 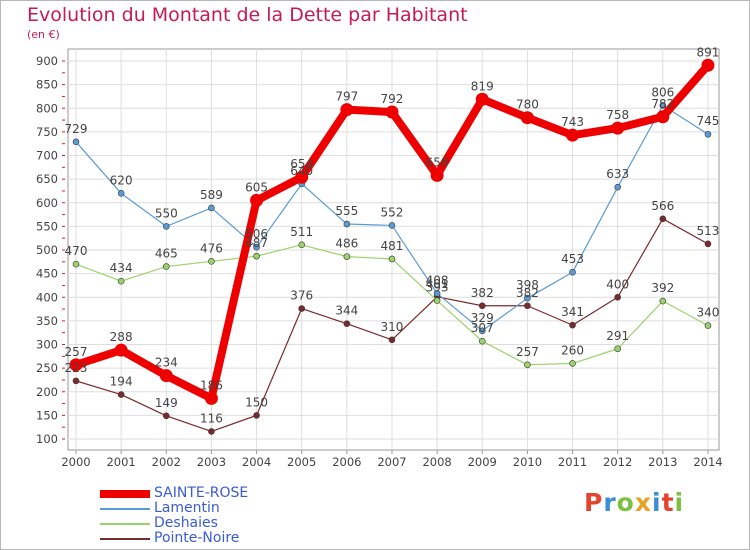 What do you see at coordinates (708, 231) in the screenshot?
I see `data-label: 513` at bounding box center [708, 231].